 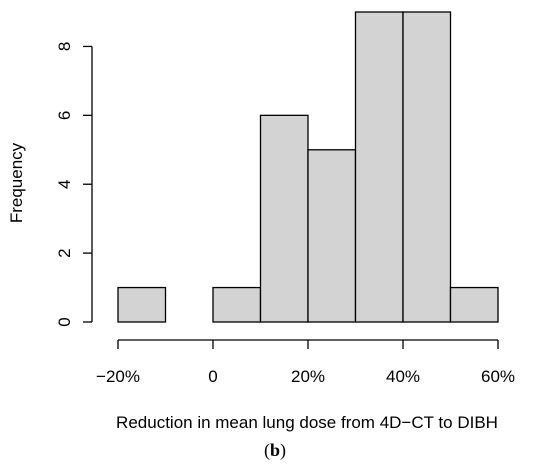 What do you see at coordinates (403, 376) in the screenshot?
I see `x-tick-label-3: 40%` at bounding box center [403, 376].